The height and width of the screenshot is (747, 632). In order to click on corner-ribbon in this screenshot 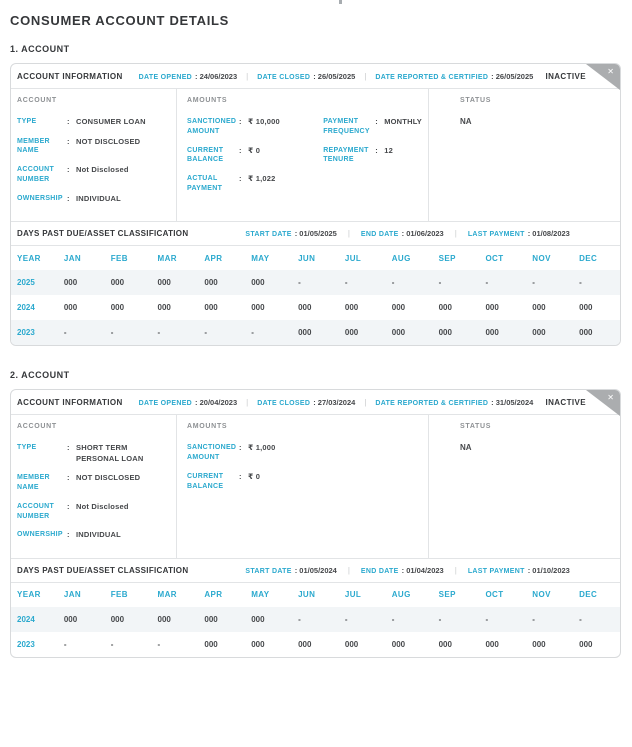, I will do `click(603, 403)`.